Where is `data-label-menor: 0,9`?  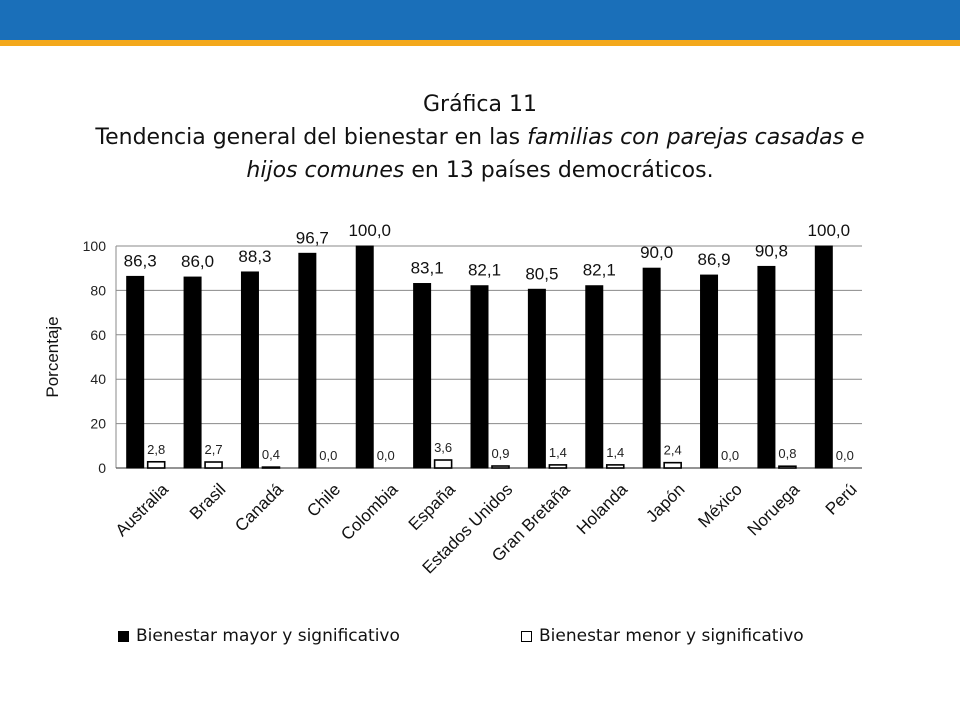 data-label-menor: 0,9 is located at coordinates (500, 453).